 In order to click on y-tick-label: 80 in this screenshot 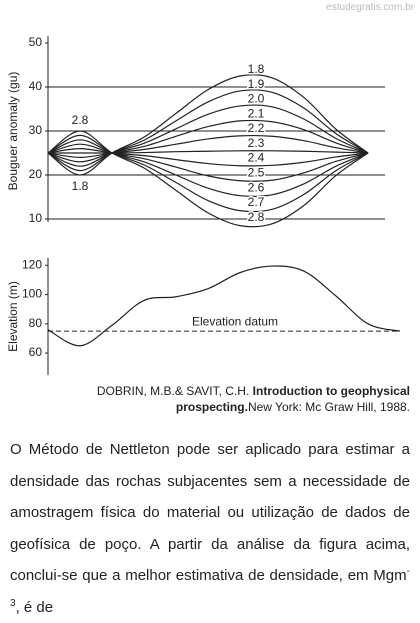, I will do `click(36, 323)`.